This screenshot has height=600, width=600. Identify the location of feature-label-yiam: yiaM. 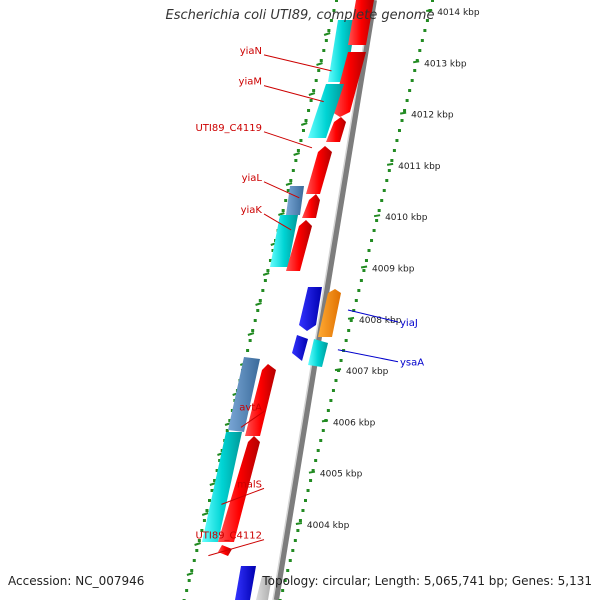
(250, 82).